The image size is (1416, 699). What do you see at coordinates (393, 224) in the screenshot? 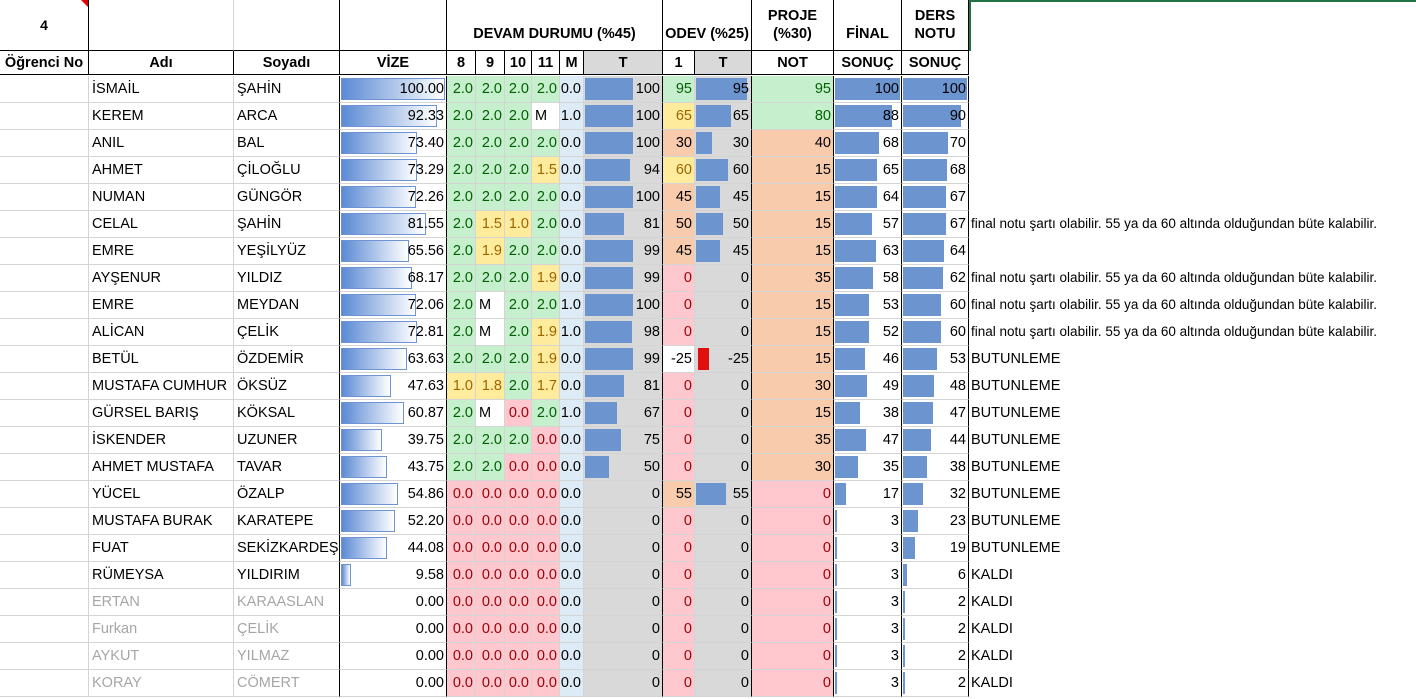
I see `cell-vize: 81.55` at bounding box center [393, 224].